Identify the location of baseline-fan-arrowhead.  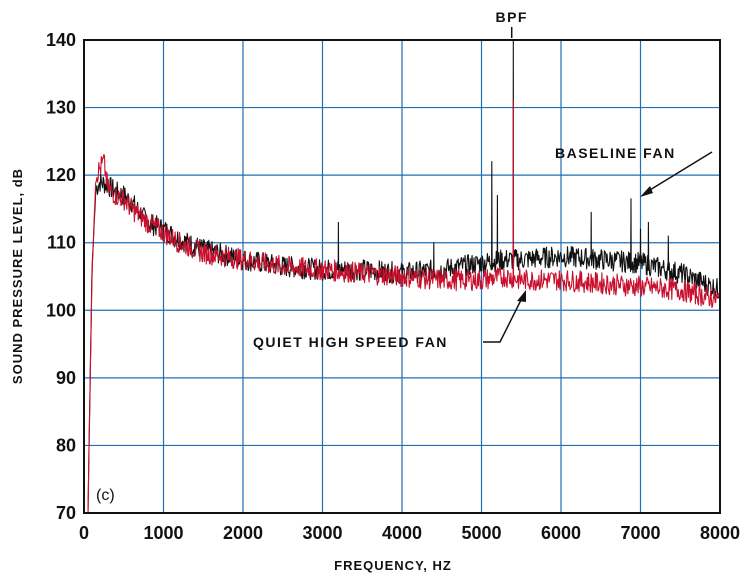
(646, 191).